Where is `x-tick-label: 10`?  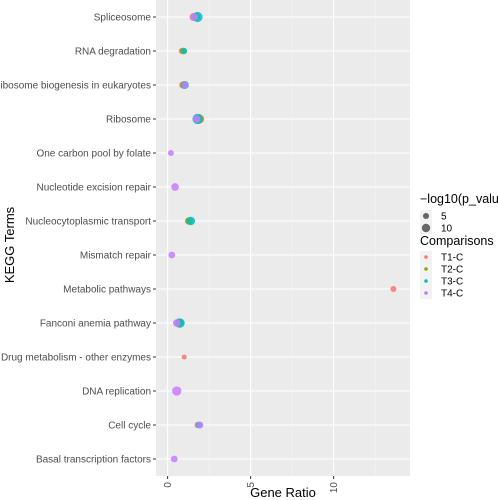 x-tick-label: 10 is located at coordinates (334, 488).